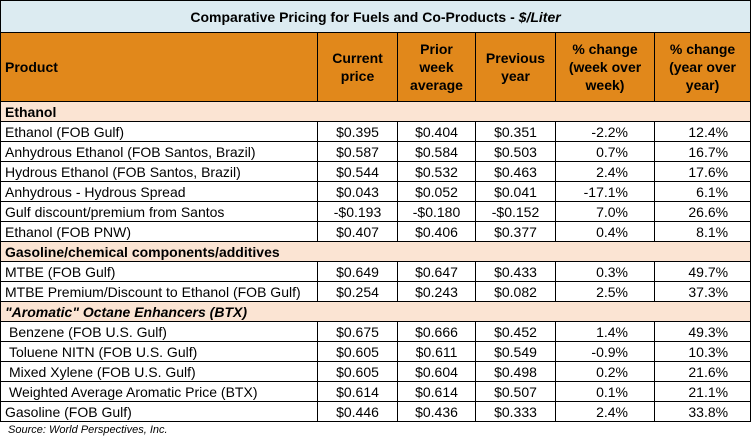 The width and height of the screenshot is (752, 445). I want to click on prior-week-cell: $0.666, so click(436, 331).